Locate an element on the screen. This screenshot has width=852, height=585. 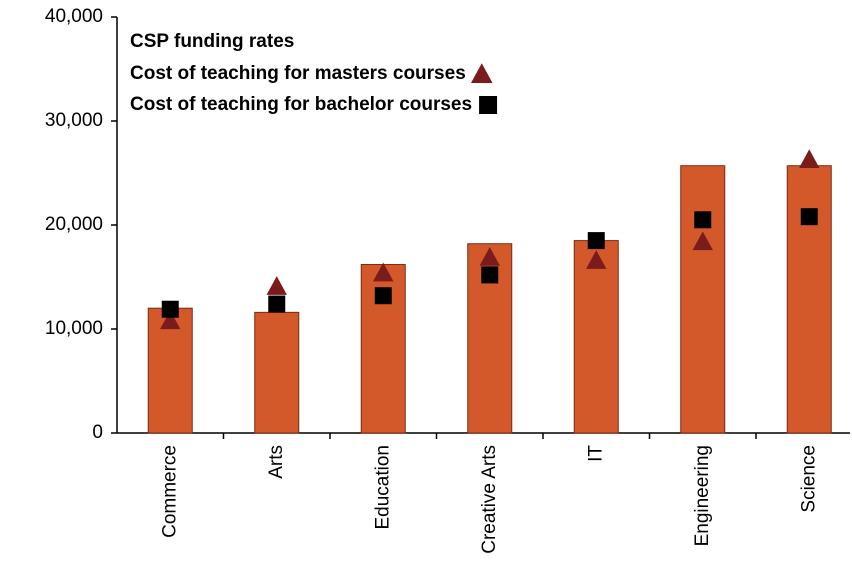
y-tick-label: 10,000 is located at coordinates (74, 328).